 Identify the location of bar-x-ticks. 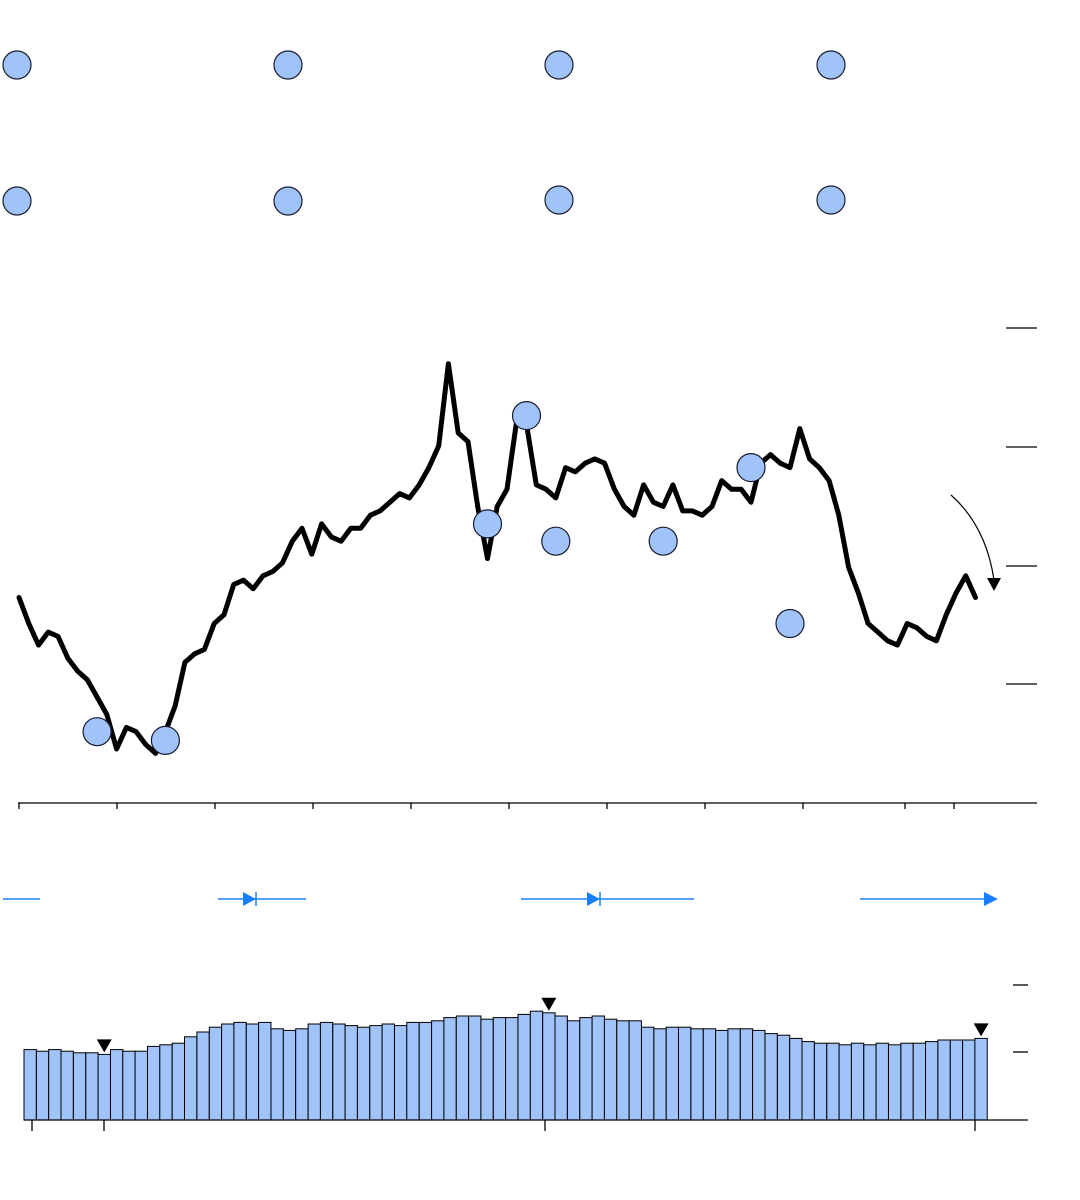
(503, 1125).